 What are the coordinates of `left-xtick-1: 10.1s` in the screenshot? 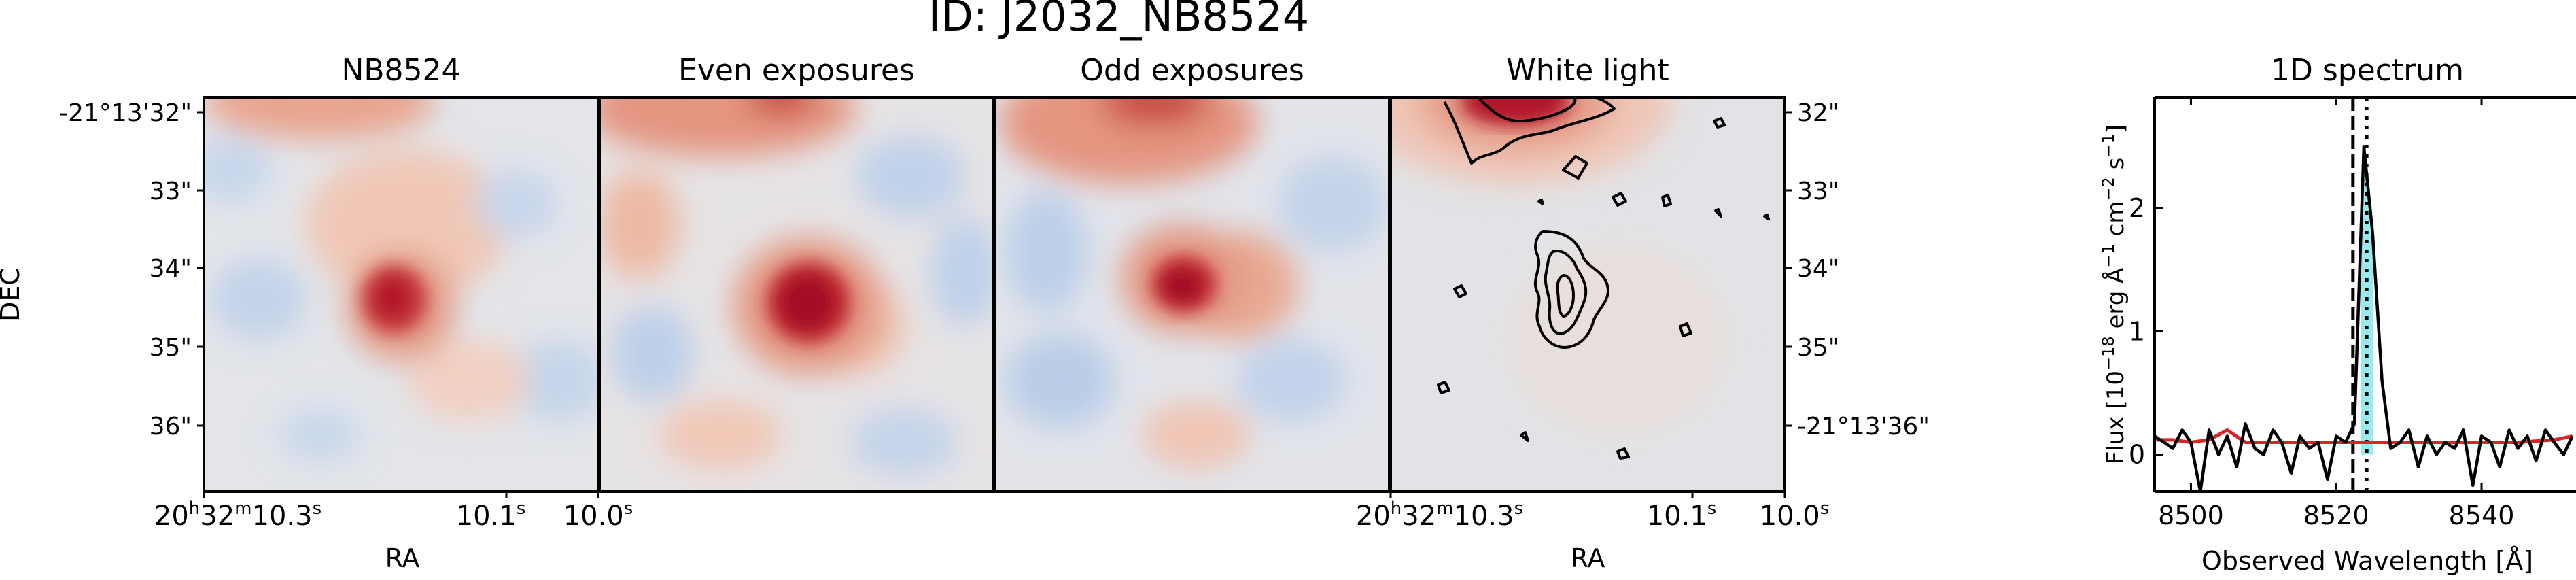 It's located at (491, 515).